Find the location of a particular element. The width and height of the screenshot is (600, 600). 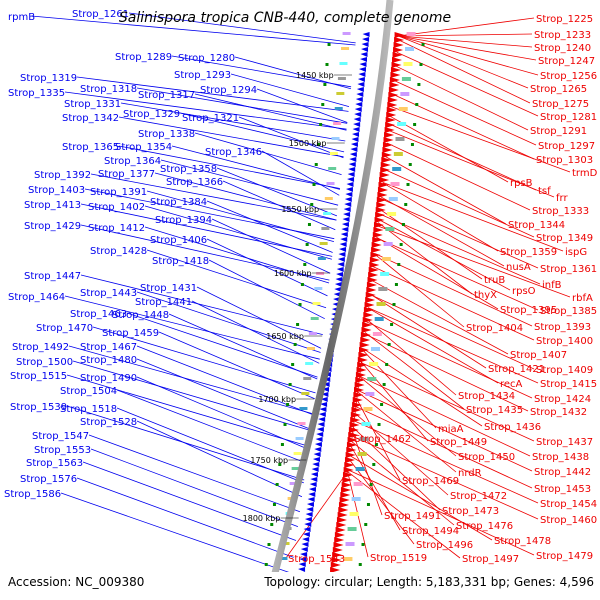

gene-label: Strop_1539 is located at coordinates (38, 407).